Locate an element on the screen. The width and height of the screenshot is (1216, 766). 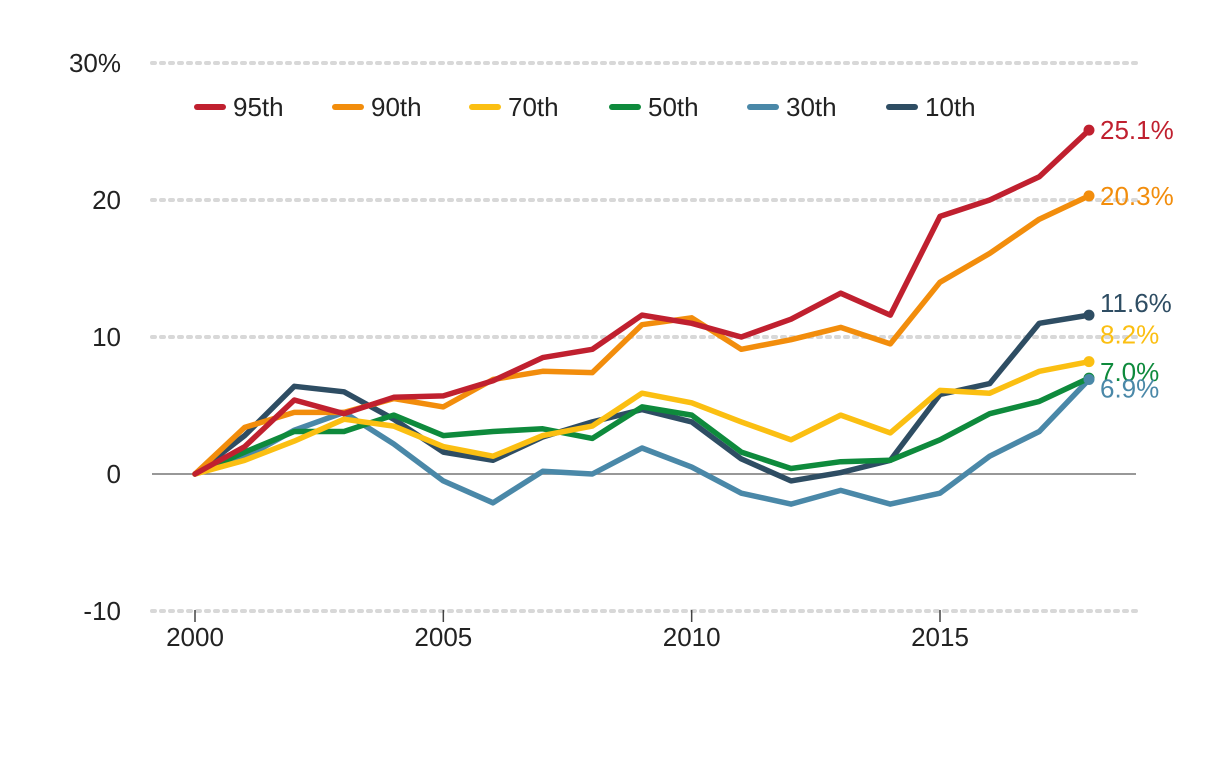
y-axis: 30% 20 10 0 -10 is located at coordinates (95, 337).